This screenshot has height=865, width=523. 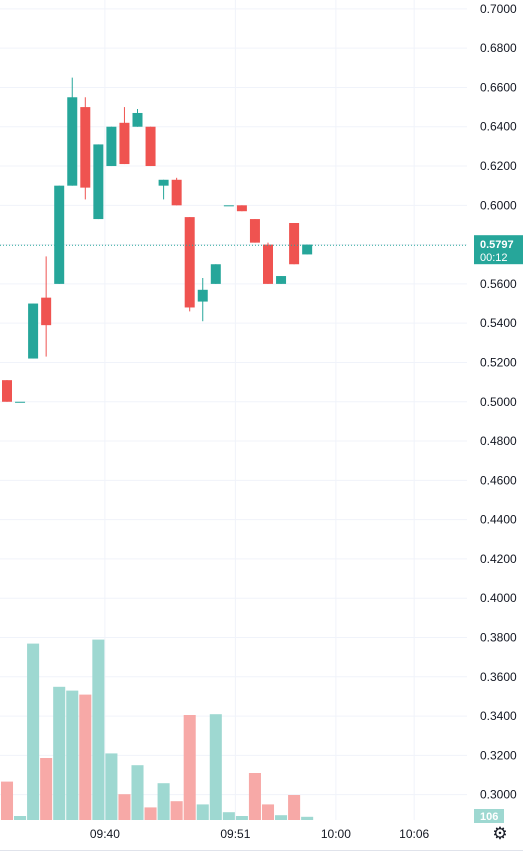 What do you see at coordinates (498, 284) in the screenshot?
I see `y-tick-label: 0.5600` at bounding box center [498, 284].